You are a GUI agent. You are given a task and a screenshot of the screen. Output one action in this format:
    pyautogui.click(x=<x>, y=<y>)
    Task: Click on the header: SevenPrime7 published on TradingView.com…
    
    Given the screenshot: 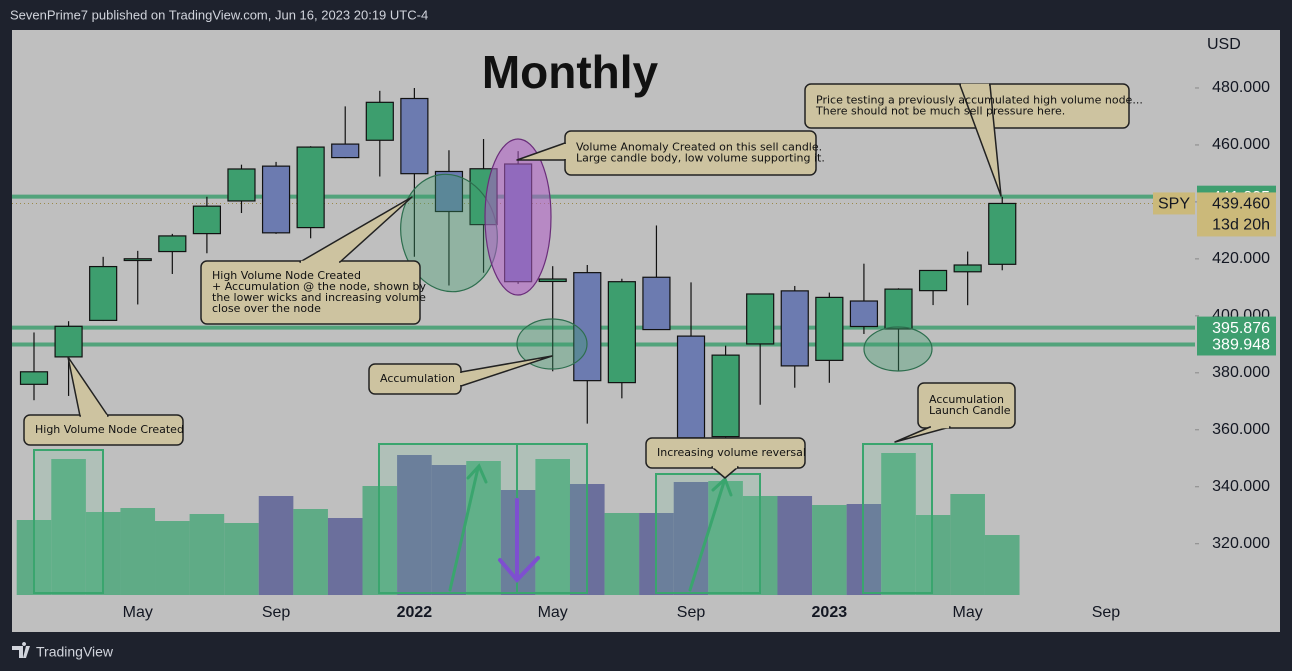 What is the action you would take?
    pyautogui.click(x=219, y=14)
    